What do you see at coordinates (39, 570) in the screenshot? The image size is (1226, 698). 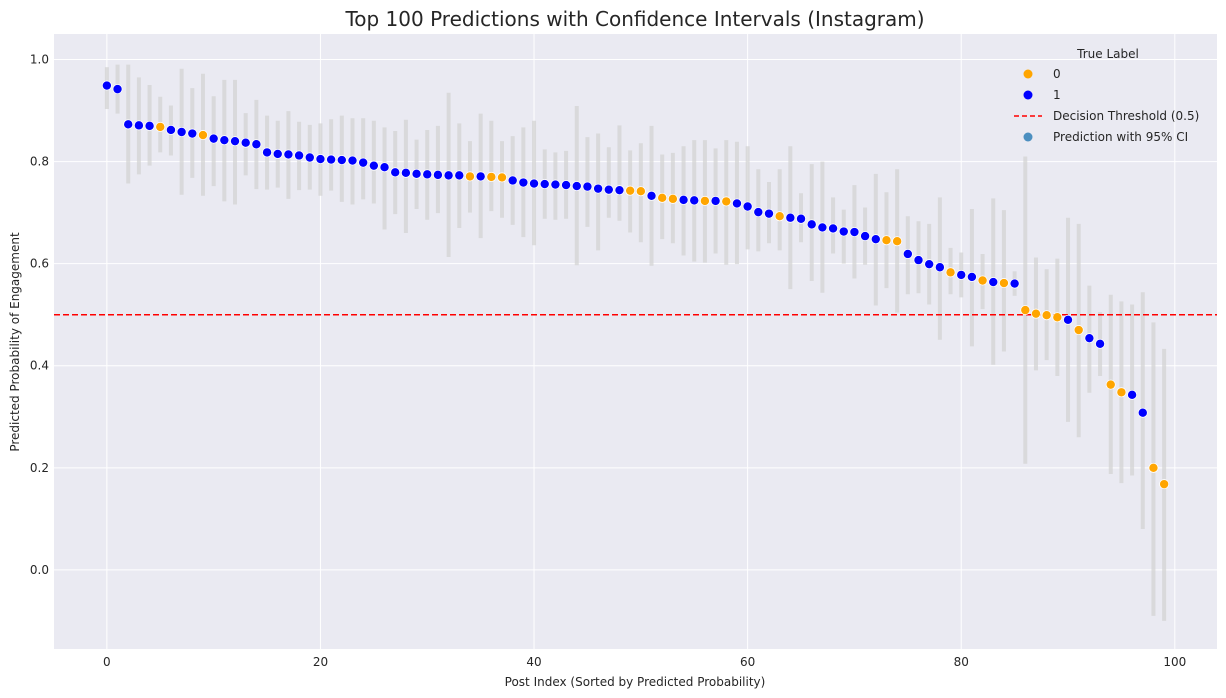 I see `y-tick-label: 0.0` at bounding box center [39, 570].